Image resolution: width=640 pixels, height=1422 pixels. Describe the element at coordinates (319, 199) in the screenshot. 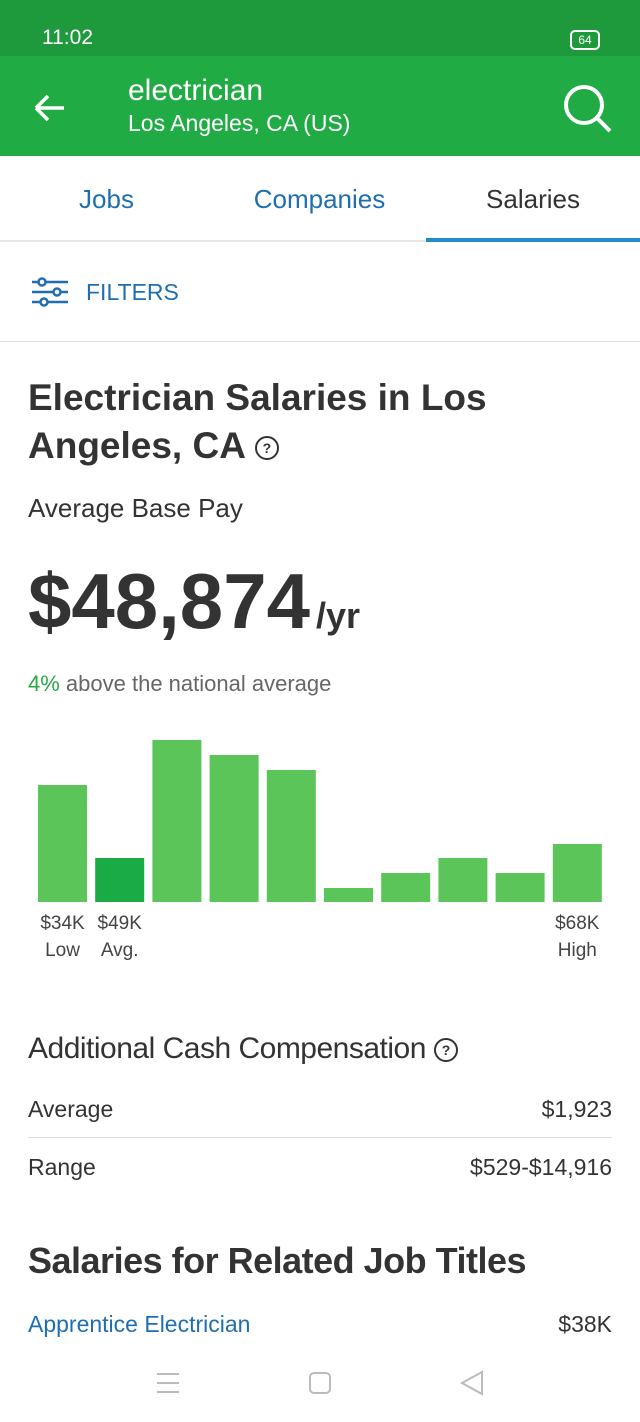

I see `tab: Companies` at that location.